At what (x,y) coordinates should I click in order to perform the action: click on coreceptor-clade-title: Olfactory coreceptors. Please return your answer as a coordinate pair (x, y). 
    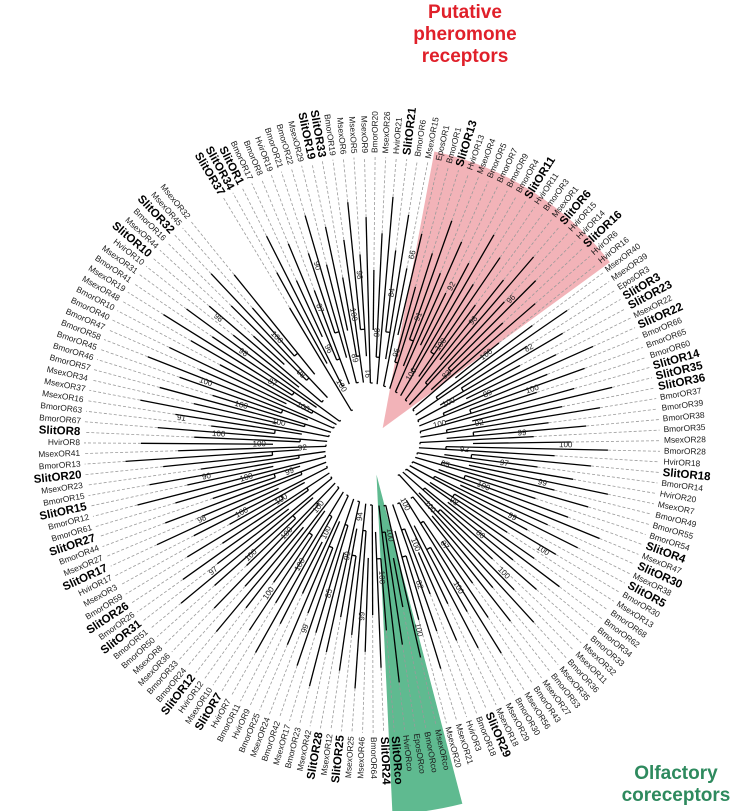
    Looking at the image, I should click on (676, 785).